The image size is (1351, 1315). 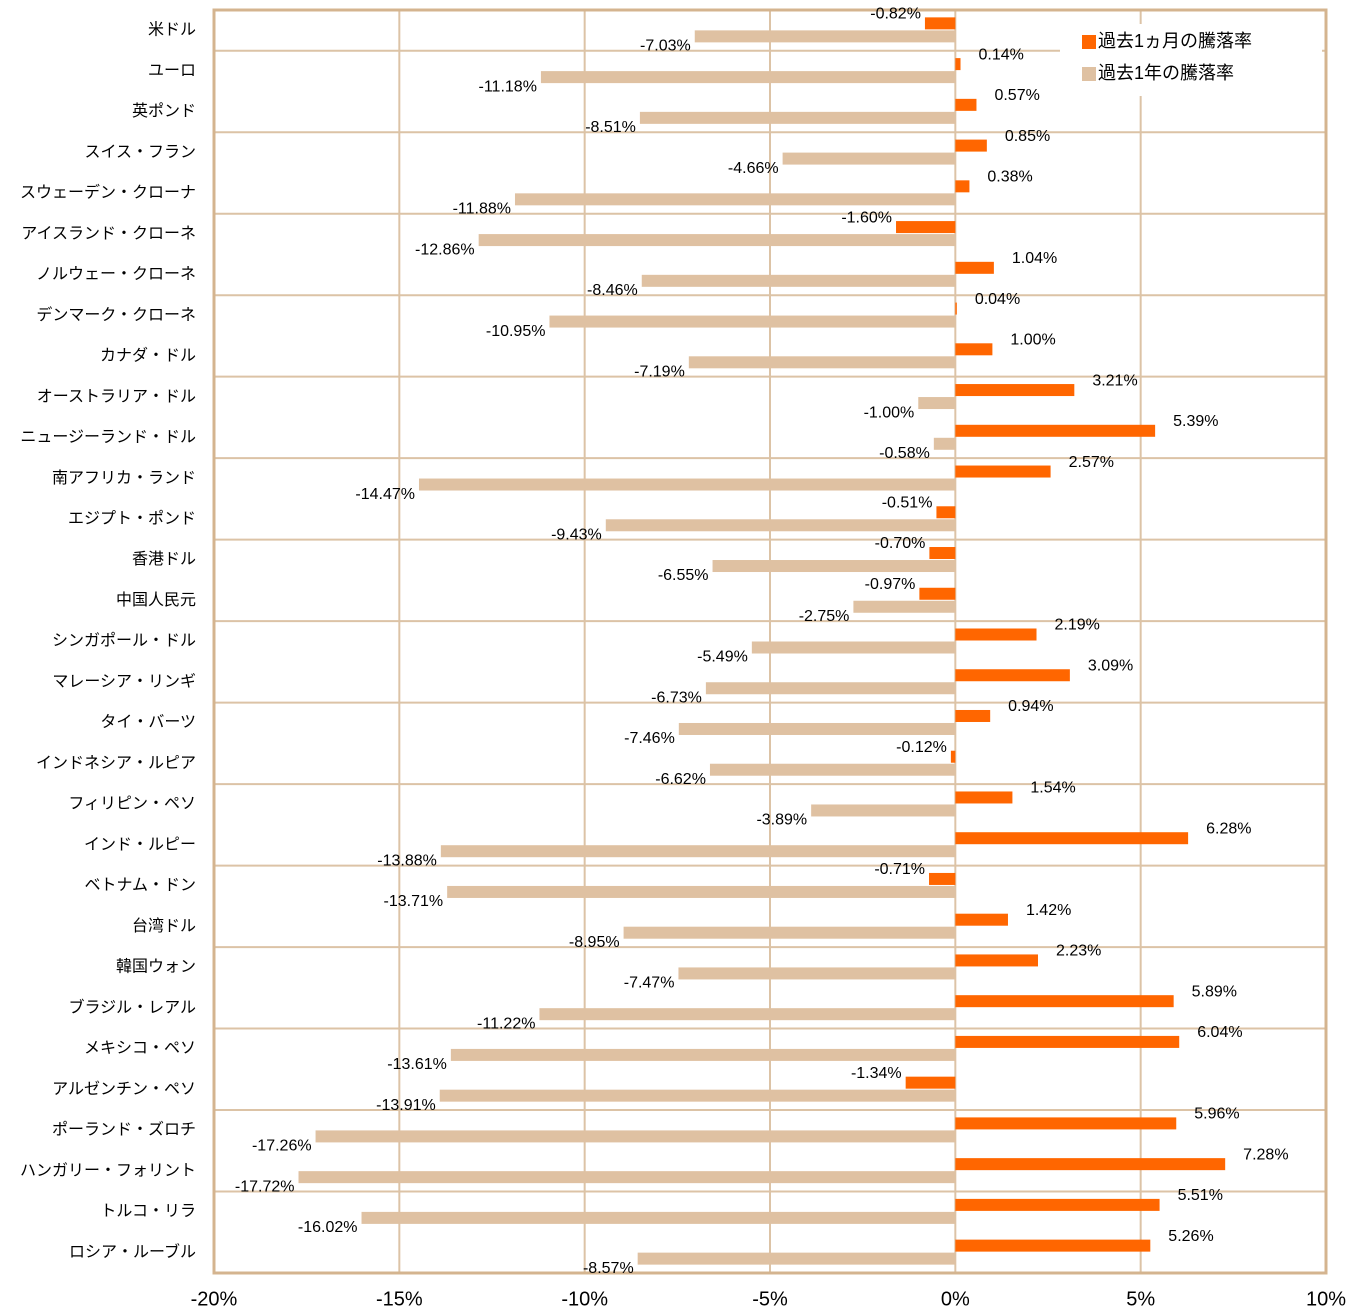 I want to click on data-label: -0.82%, so click(x=895, y=14).